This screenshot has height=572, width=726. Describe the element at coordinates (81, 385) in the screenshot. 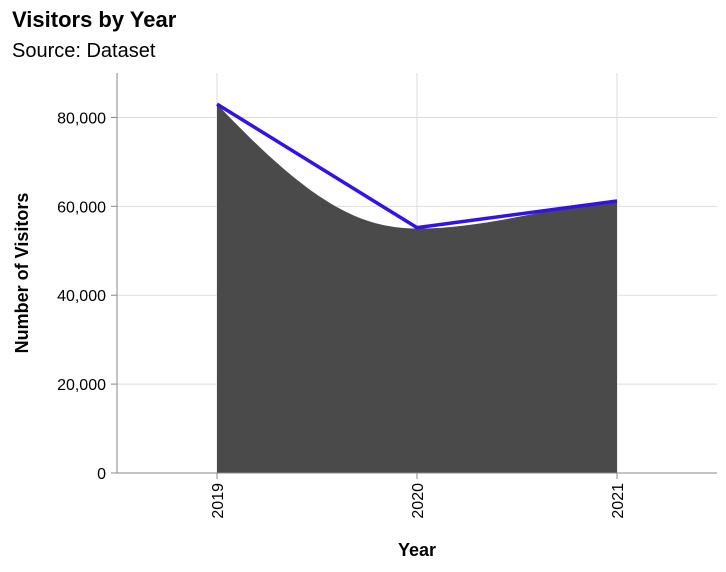

I see `y-tick-label-1: 20,000` at that location.